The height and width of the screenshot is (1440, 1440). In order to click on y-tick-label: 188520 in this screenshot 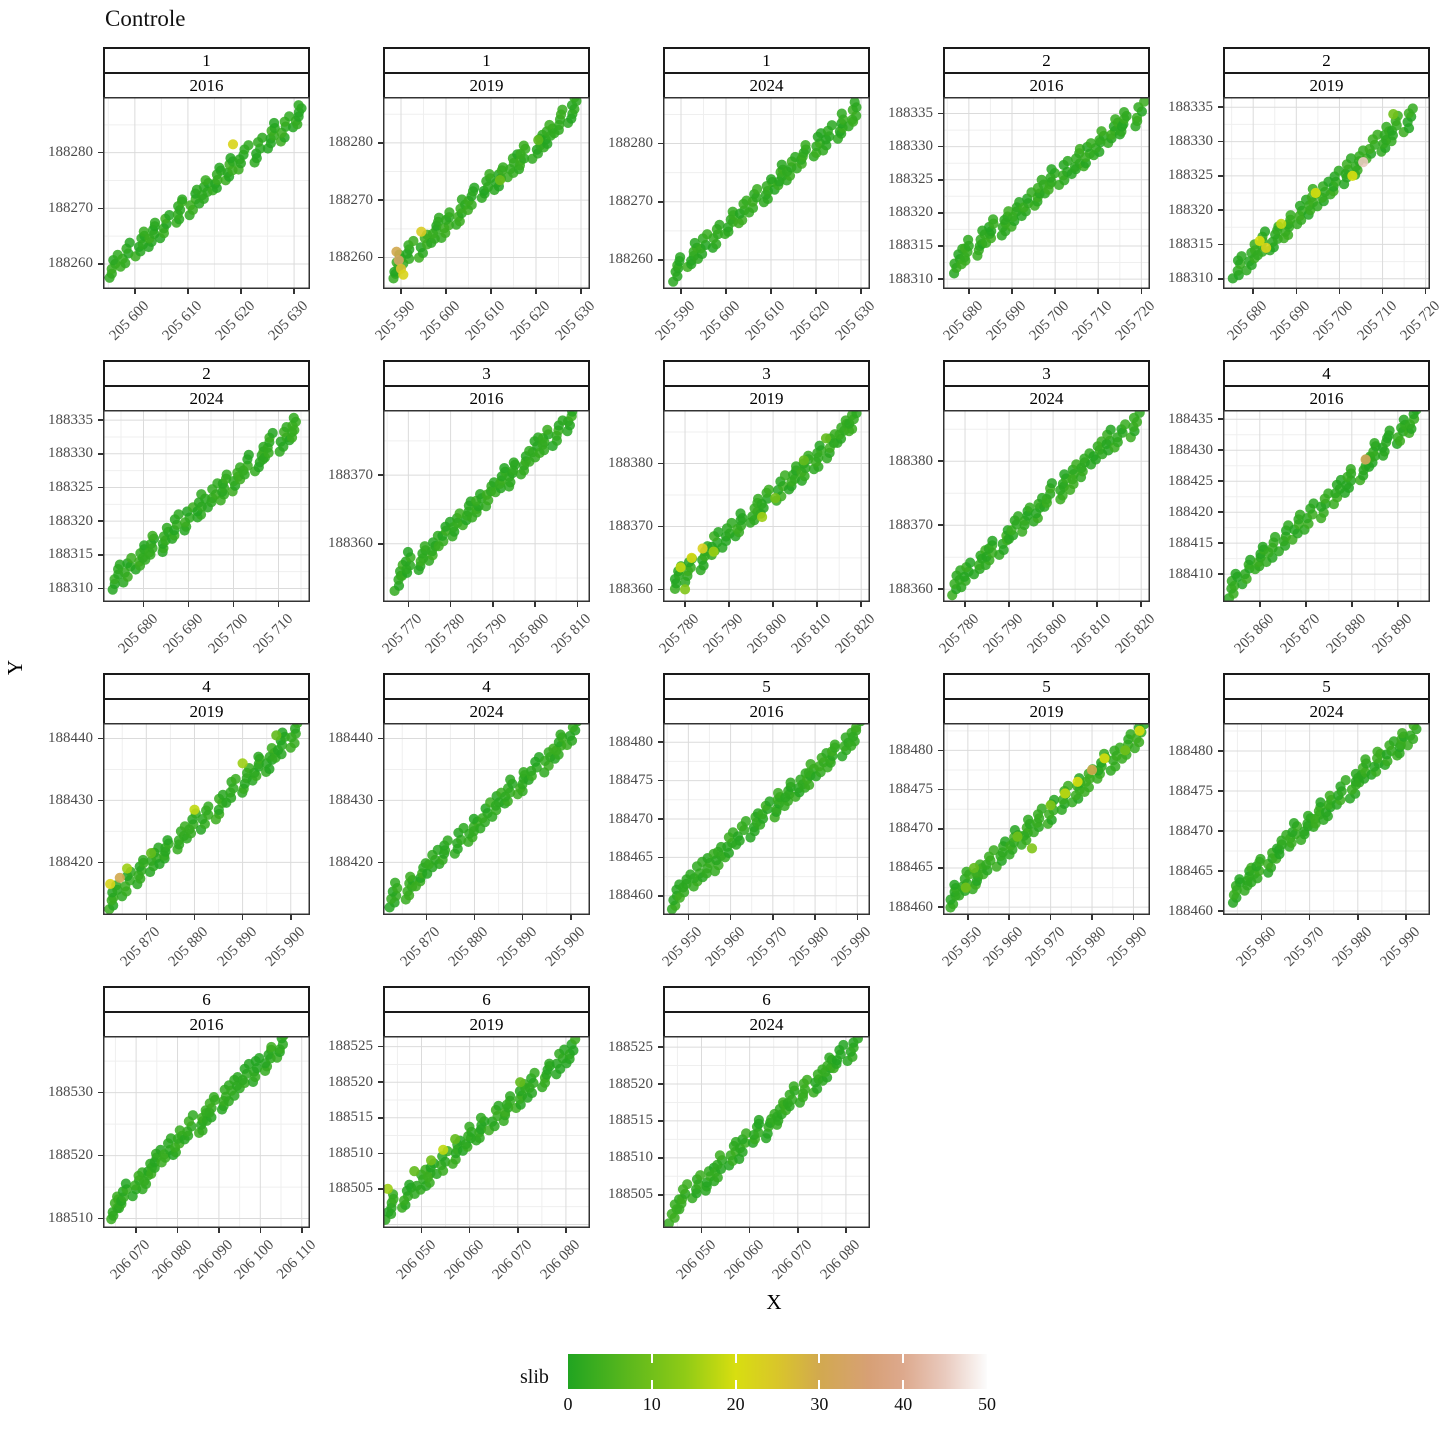, I will do `click(350, 1081)`.